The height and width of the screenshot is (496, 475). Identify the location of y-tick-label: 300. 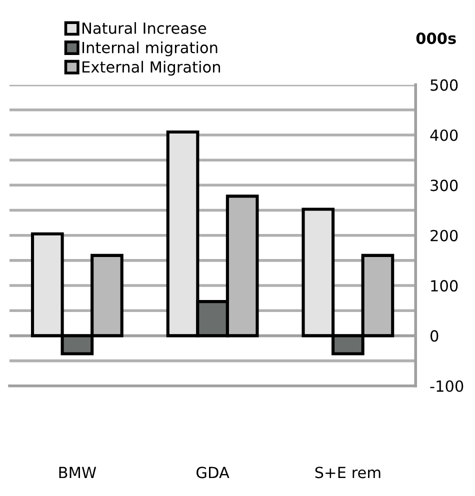
(444, 186).